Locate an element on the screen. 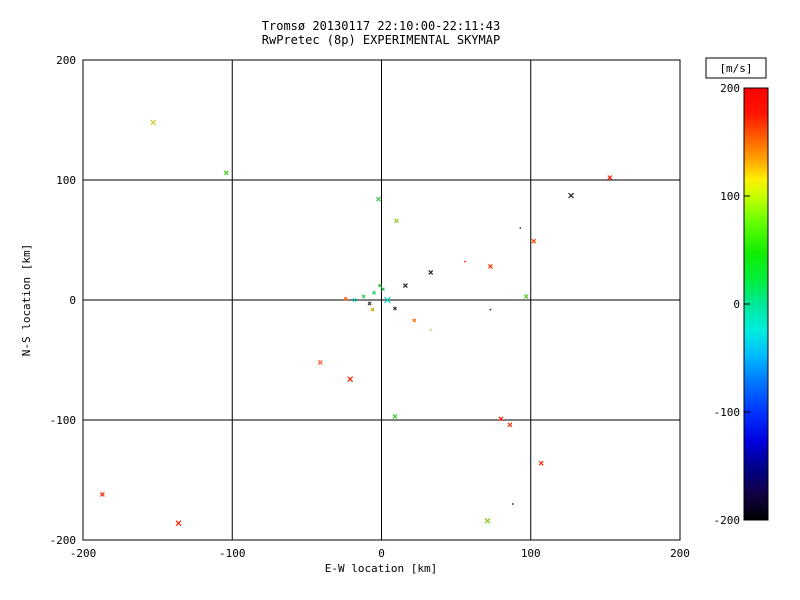  y-tick-label: -100 is located at coordinates (63, 420).